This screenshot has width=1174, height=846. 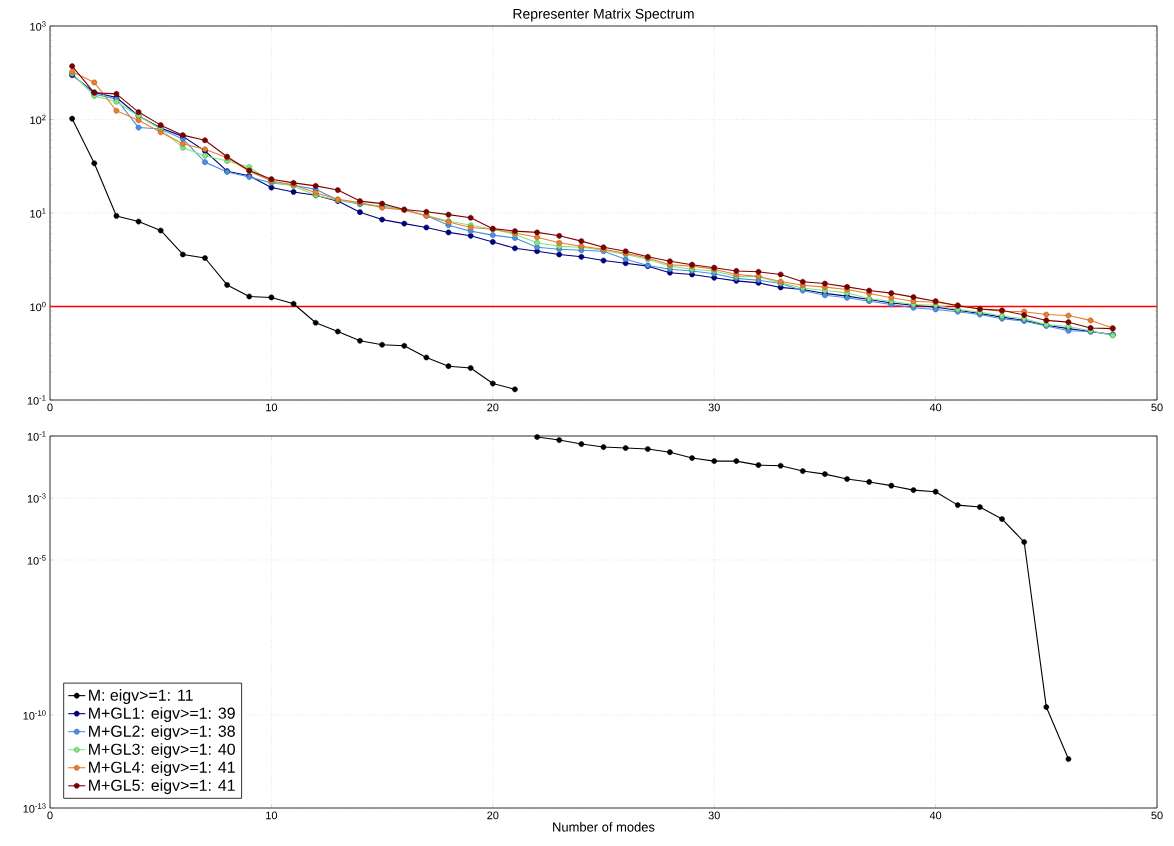 I want to click on y-tick-label: 10$^{-13}$, so click(x=34, y=808).